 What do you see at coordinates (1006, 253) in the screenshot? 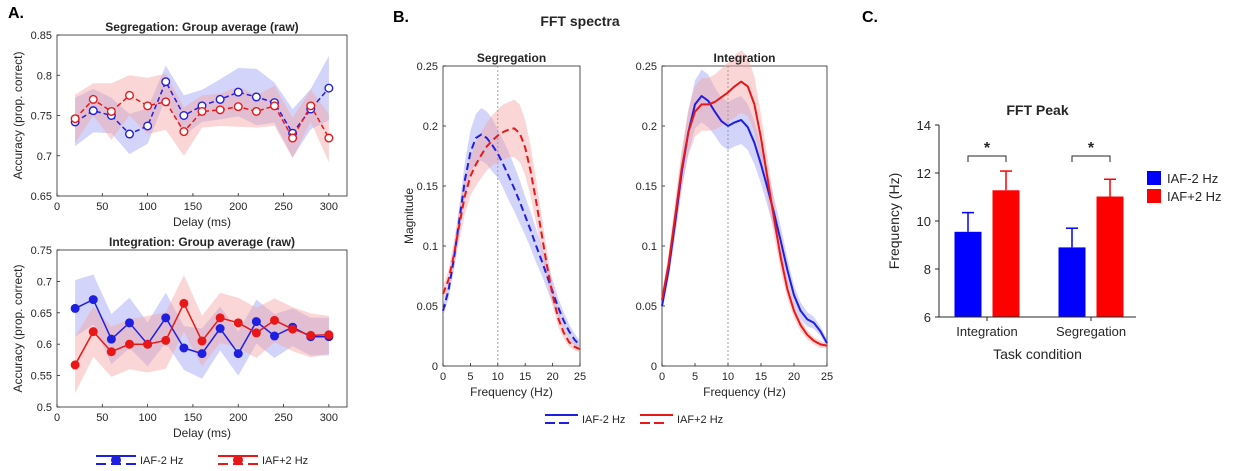
I see `bar-iaf-plus-integration` at bounding box center [1006, 253].